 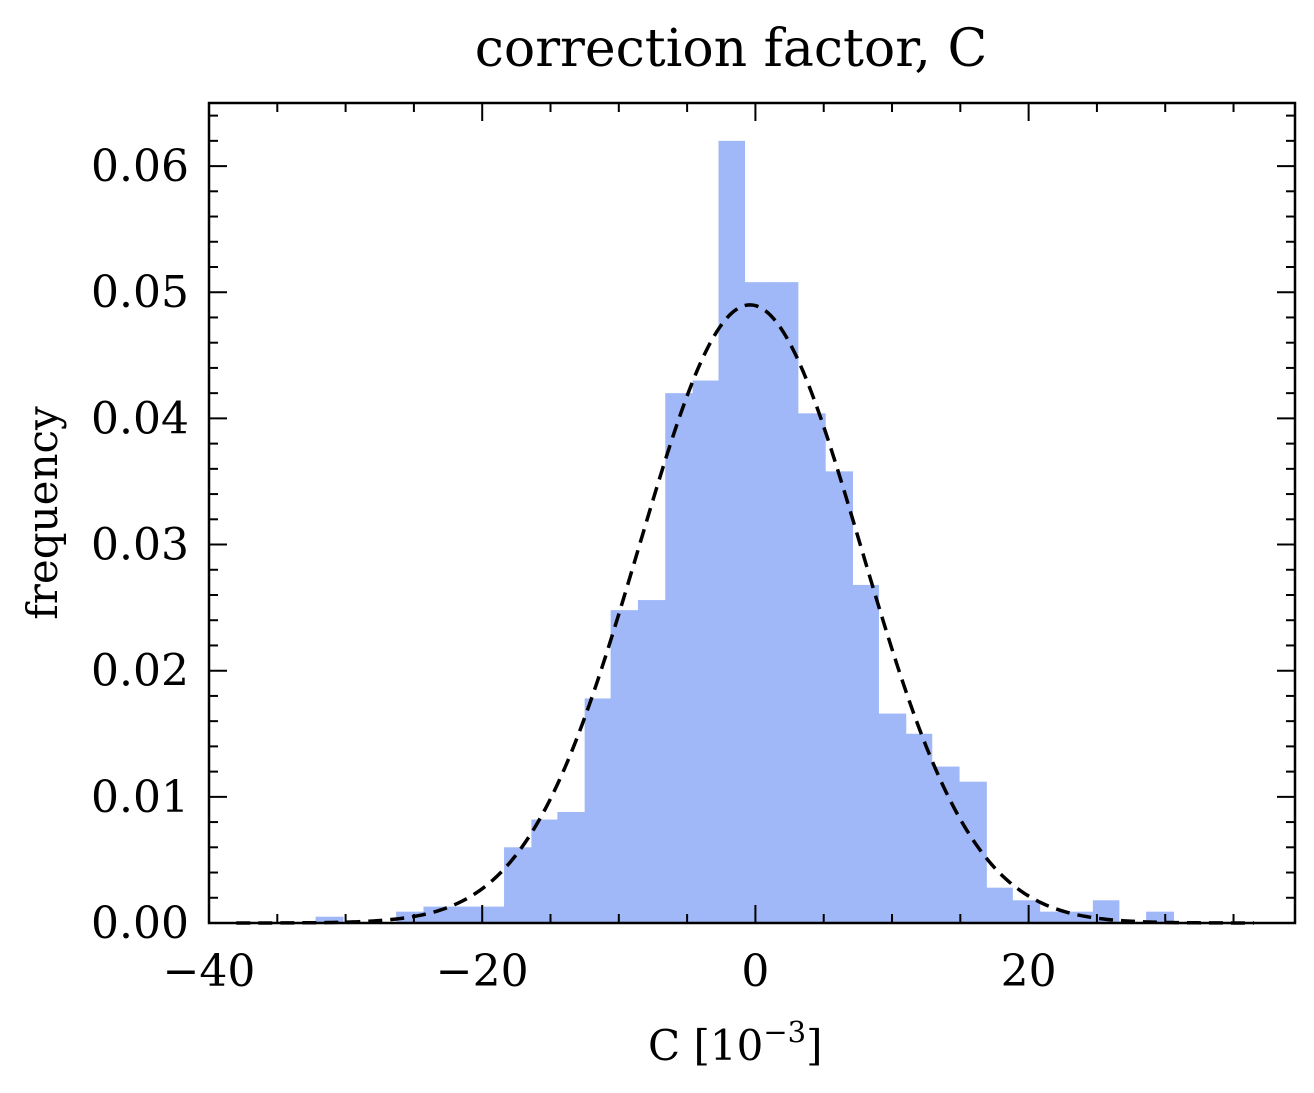 What do you see at coordinates (814, 1045) in the screenshot?
I see `x-axis-label-suffix: ]` at bounding box center [814, 1045].